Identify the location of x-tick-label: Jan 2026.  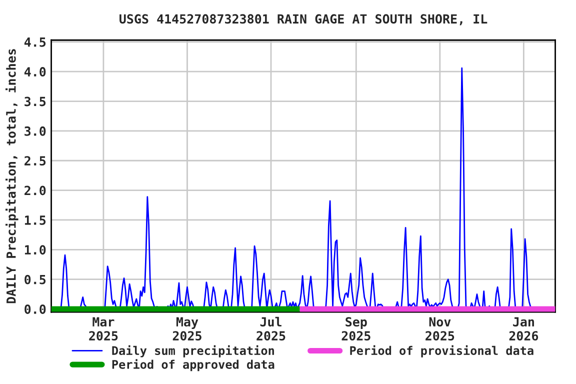
(523, 329).